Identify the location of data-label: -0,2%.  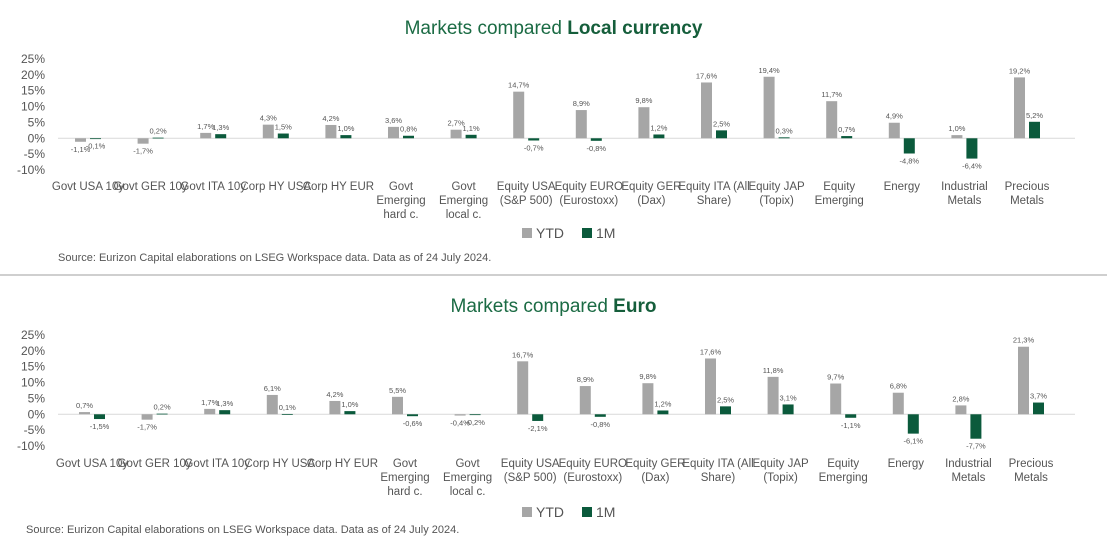
(475, 422).